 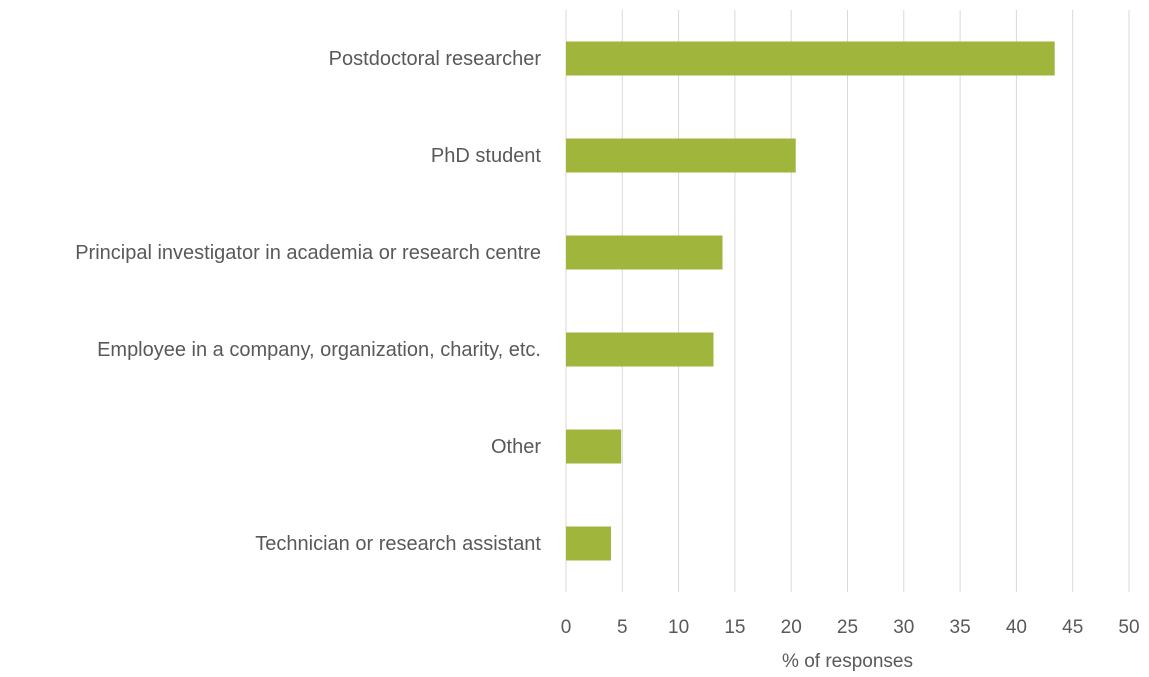 I want to click on category-label-box: Postdoctoral researcher, so click(x=435, y=58).